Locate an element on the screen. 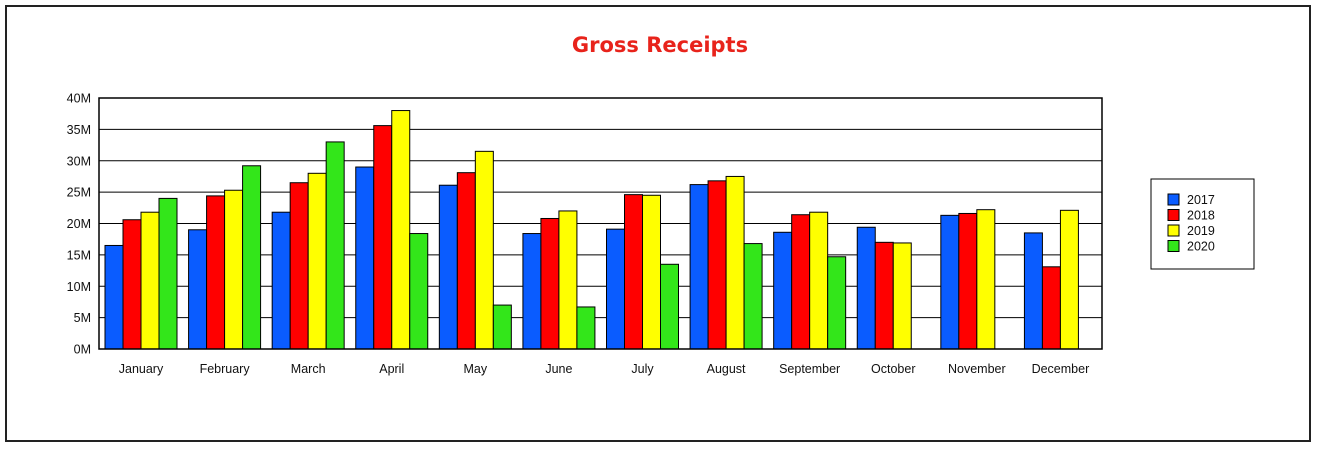 Image resolution: width=1318 pixels, height=449 pixels. x-tick-label: May is located at coordinates (476, 369).